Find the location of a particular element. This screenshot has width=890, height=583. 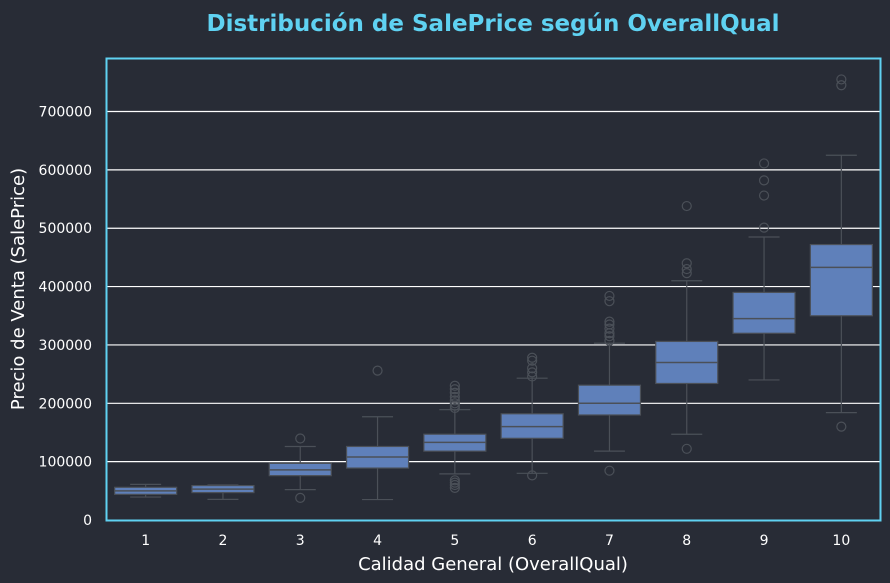

y-tick-label: 0 is located at coordinates (87, 521).